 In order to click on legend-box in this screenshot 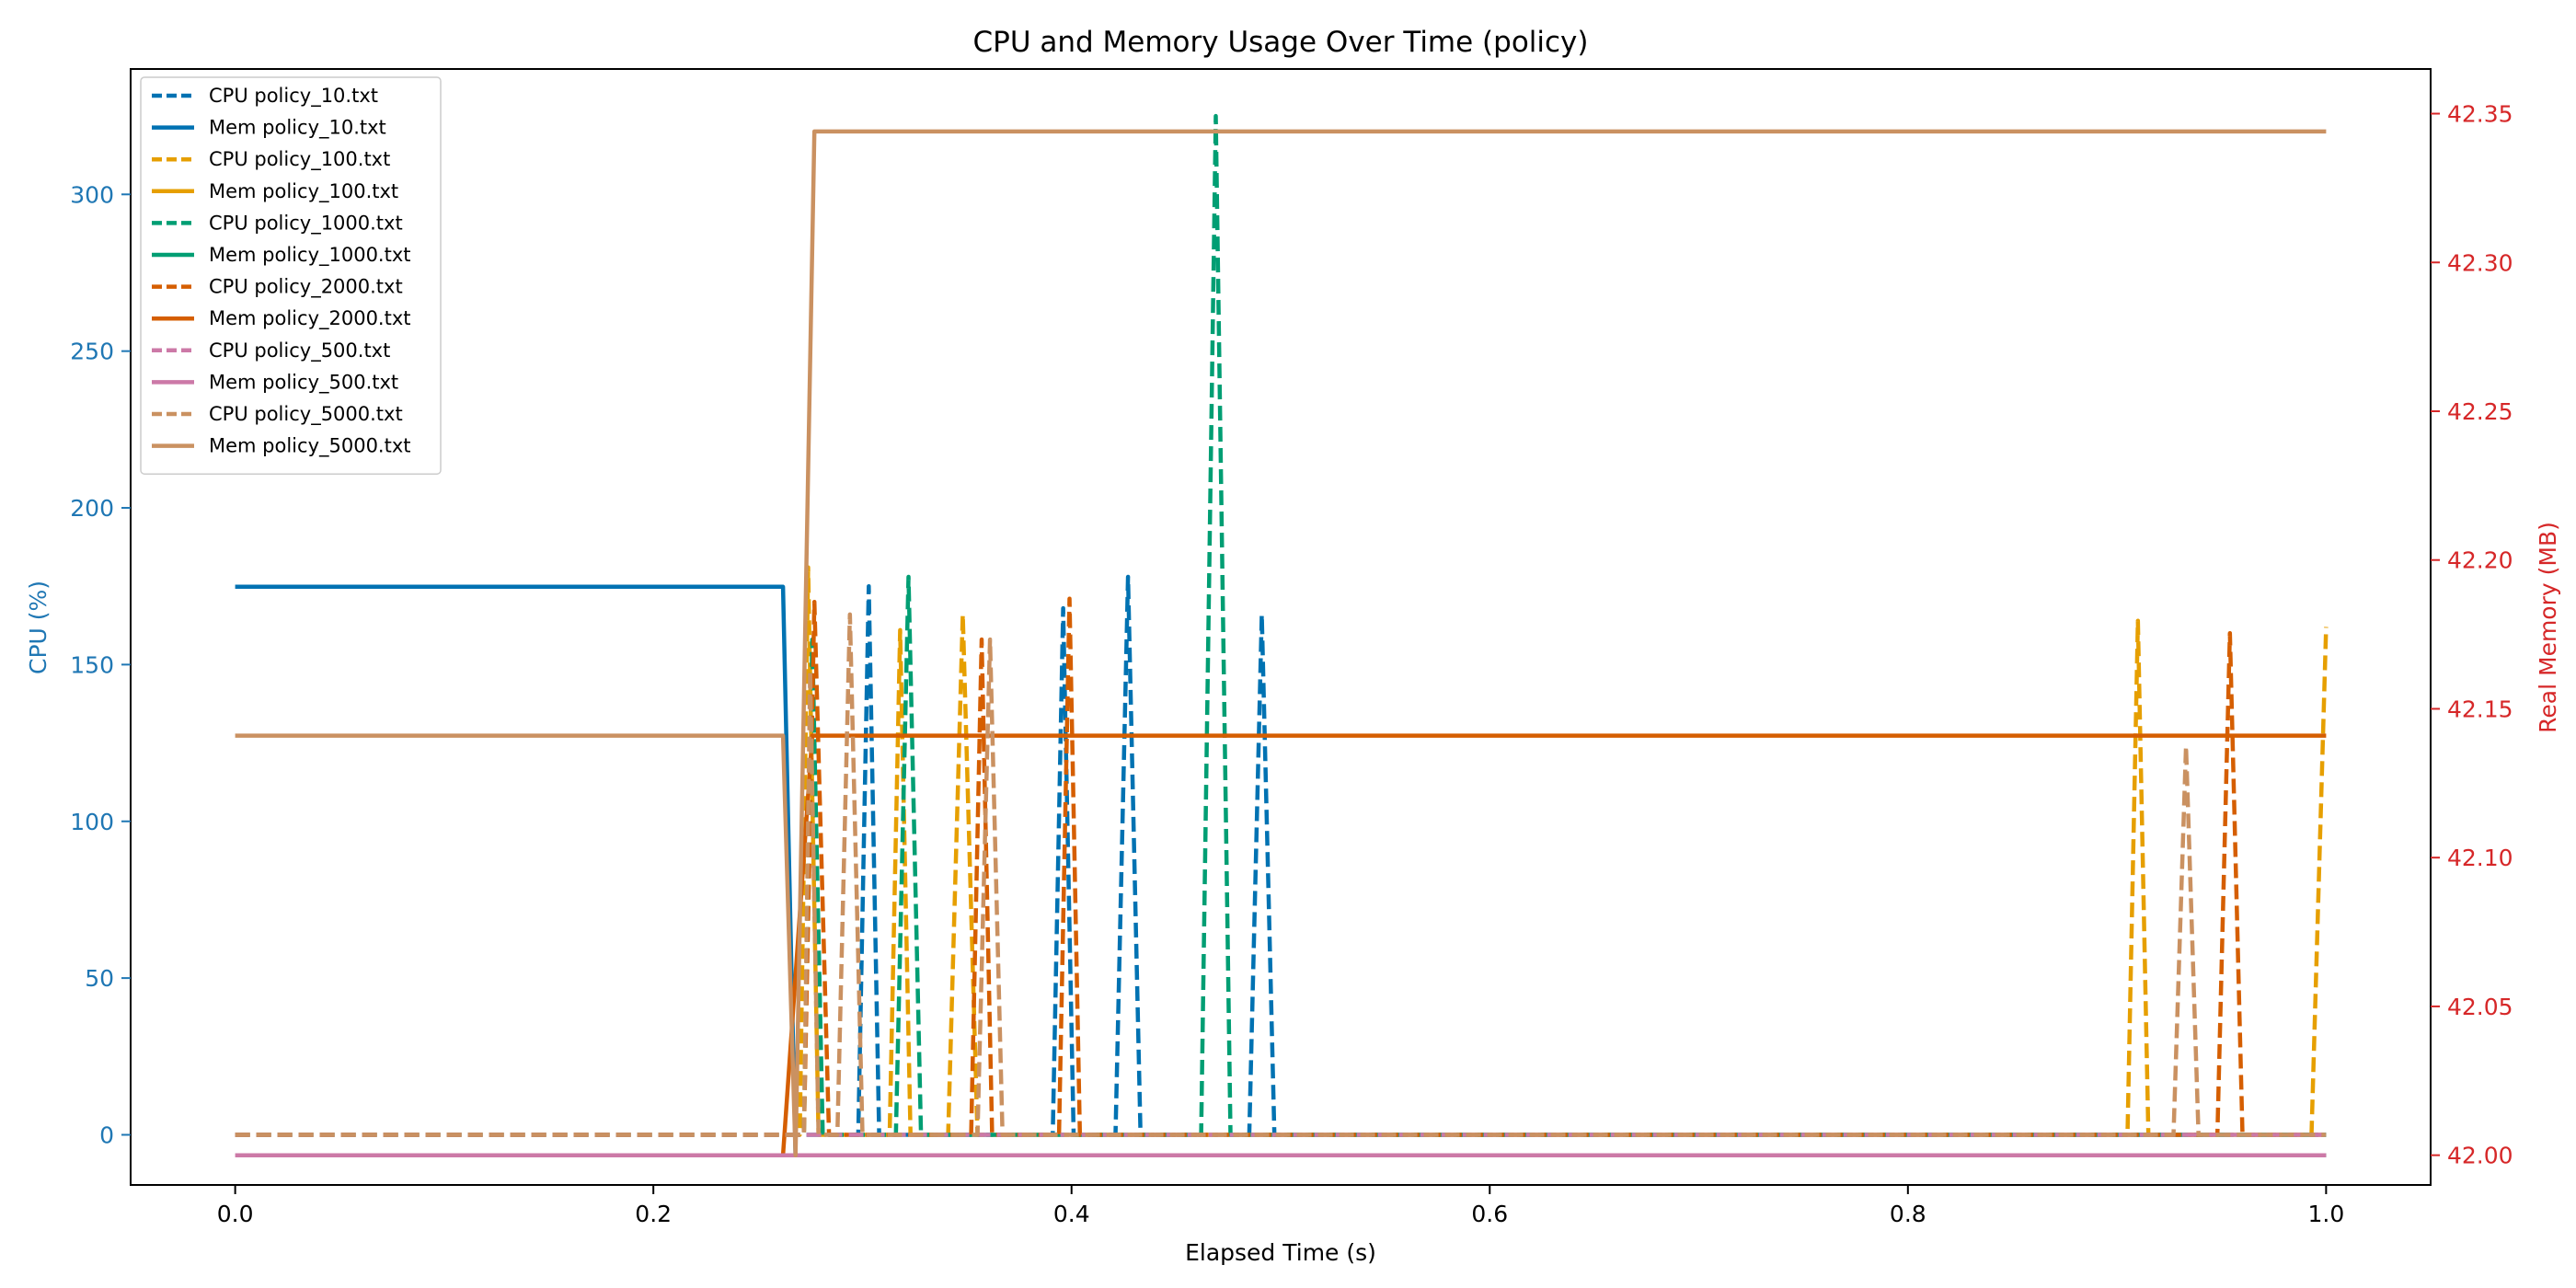, I will do `click(291, 275)`.